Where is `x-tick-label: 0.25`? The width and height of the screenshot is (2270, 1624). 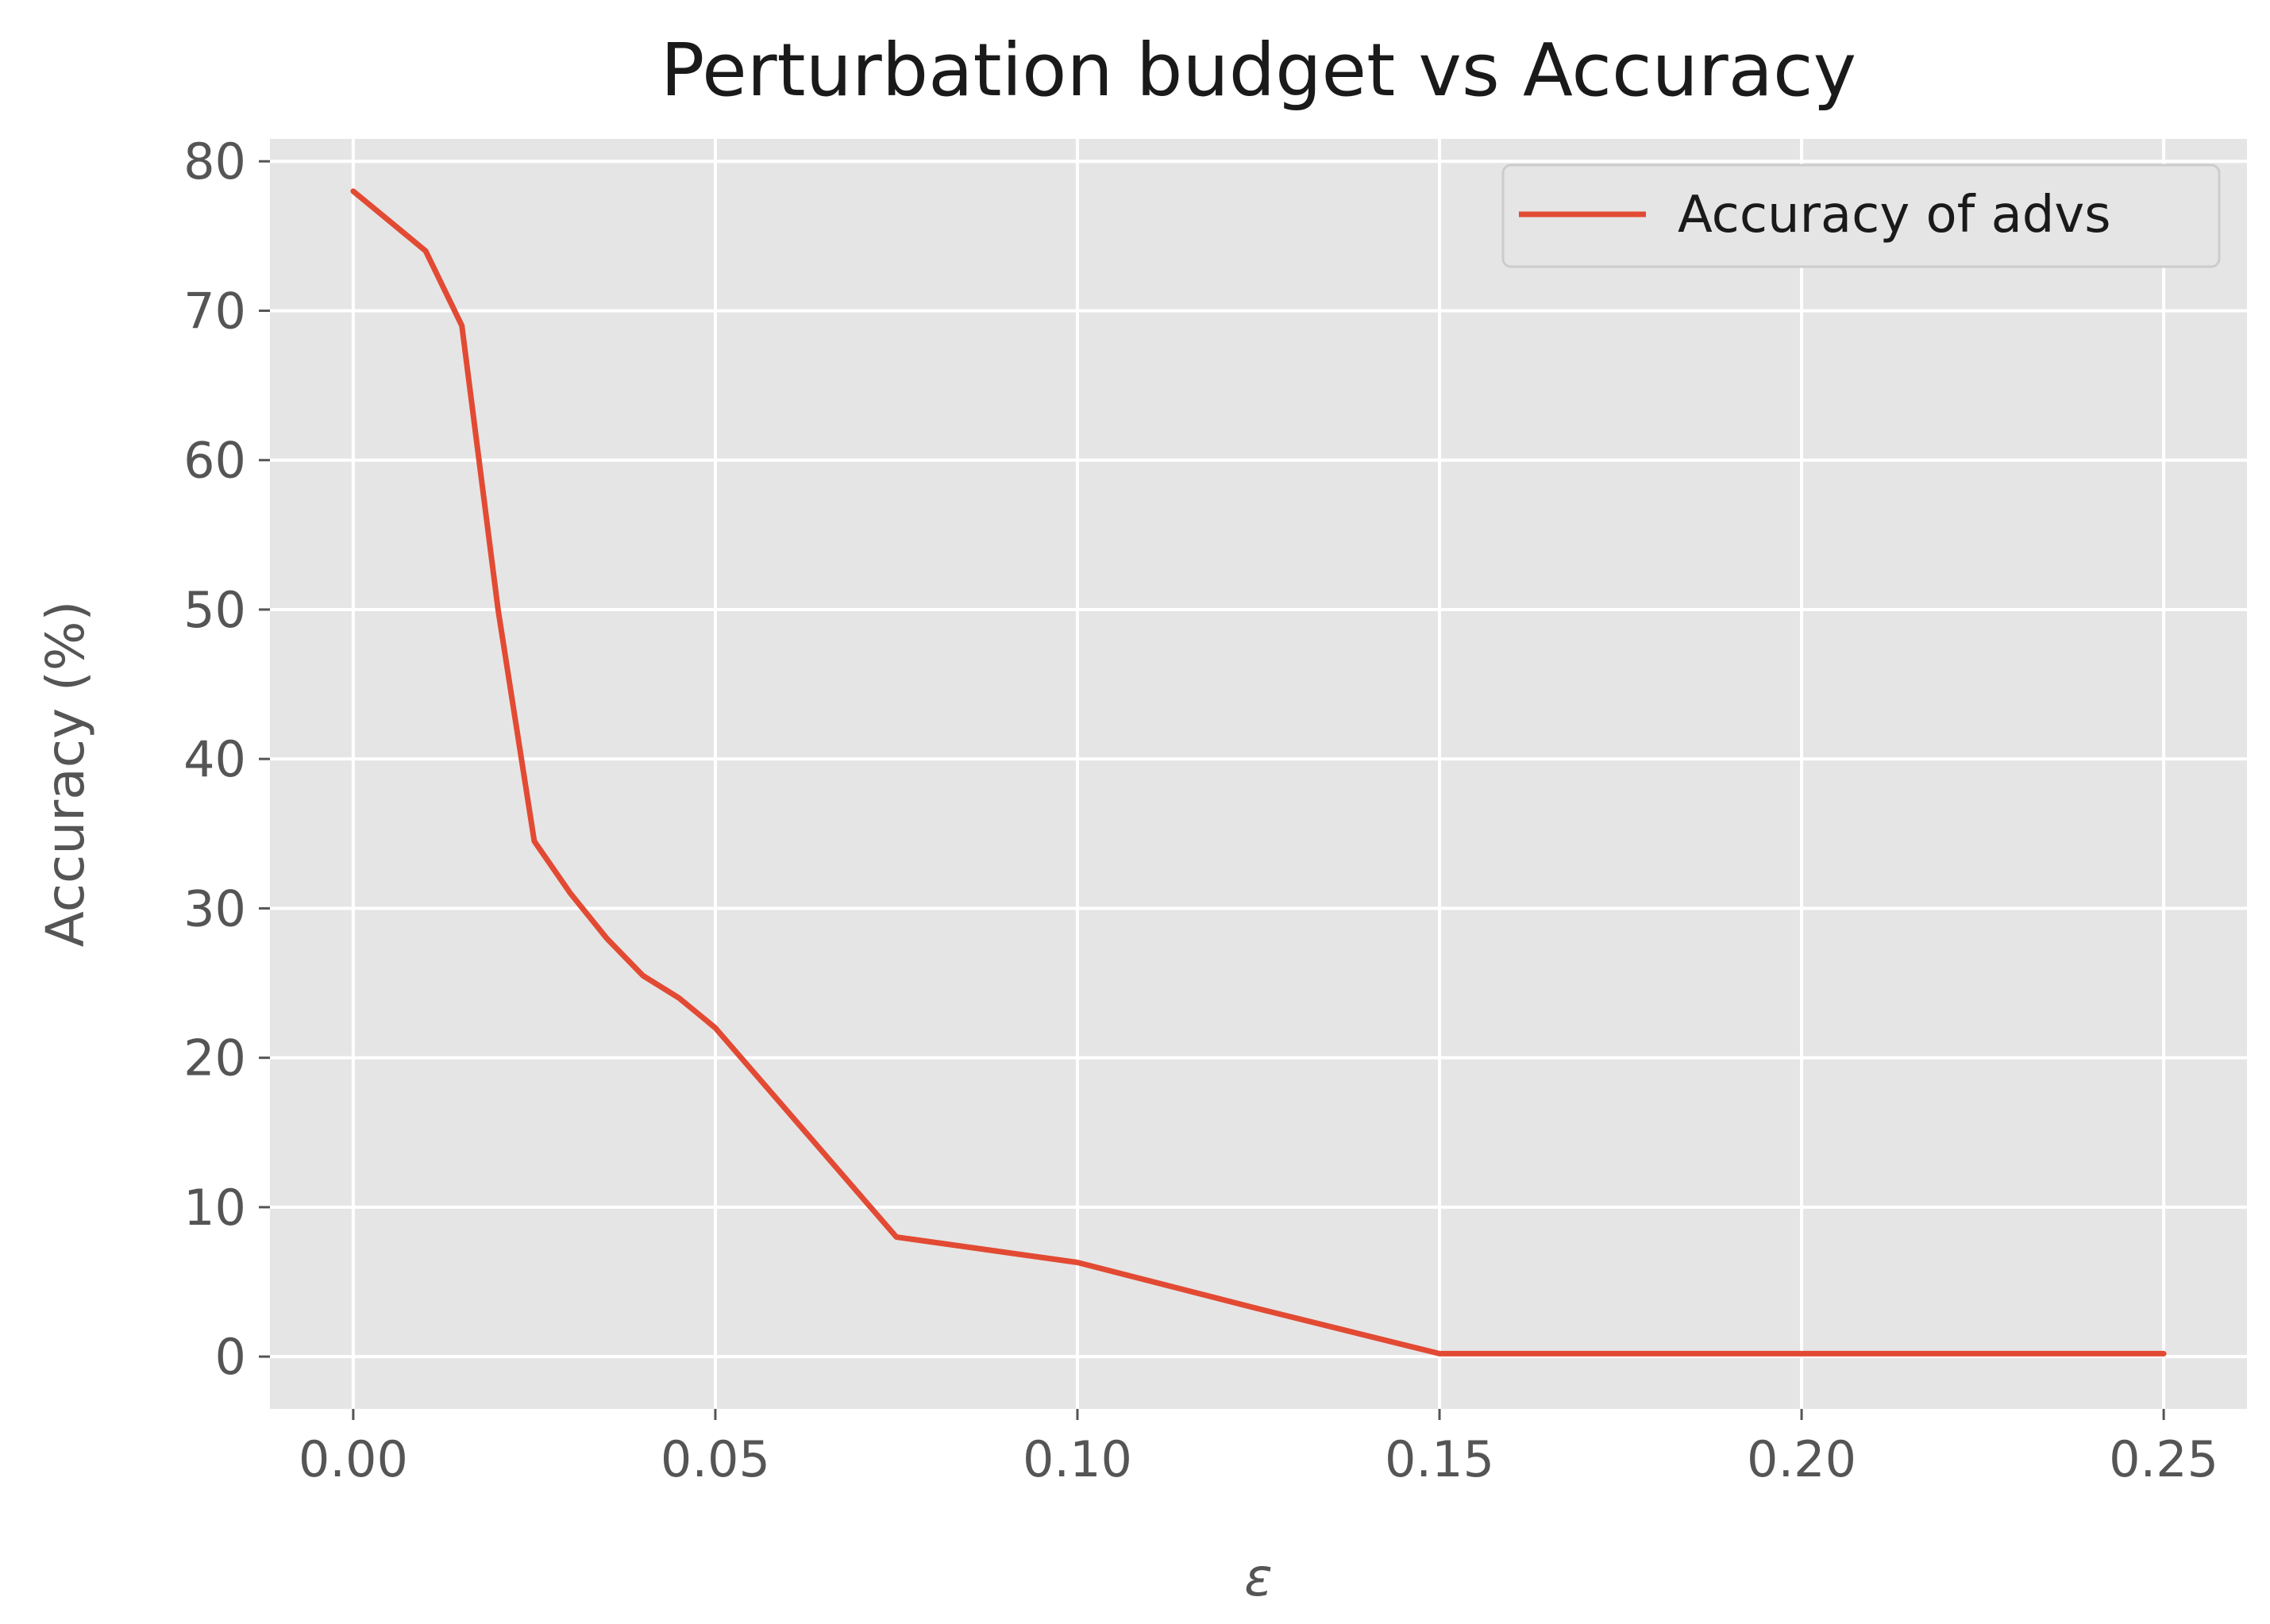 x-tick-label: 0.25 is located at coordinates (2163, 1459).